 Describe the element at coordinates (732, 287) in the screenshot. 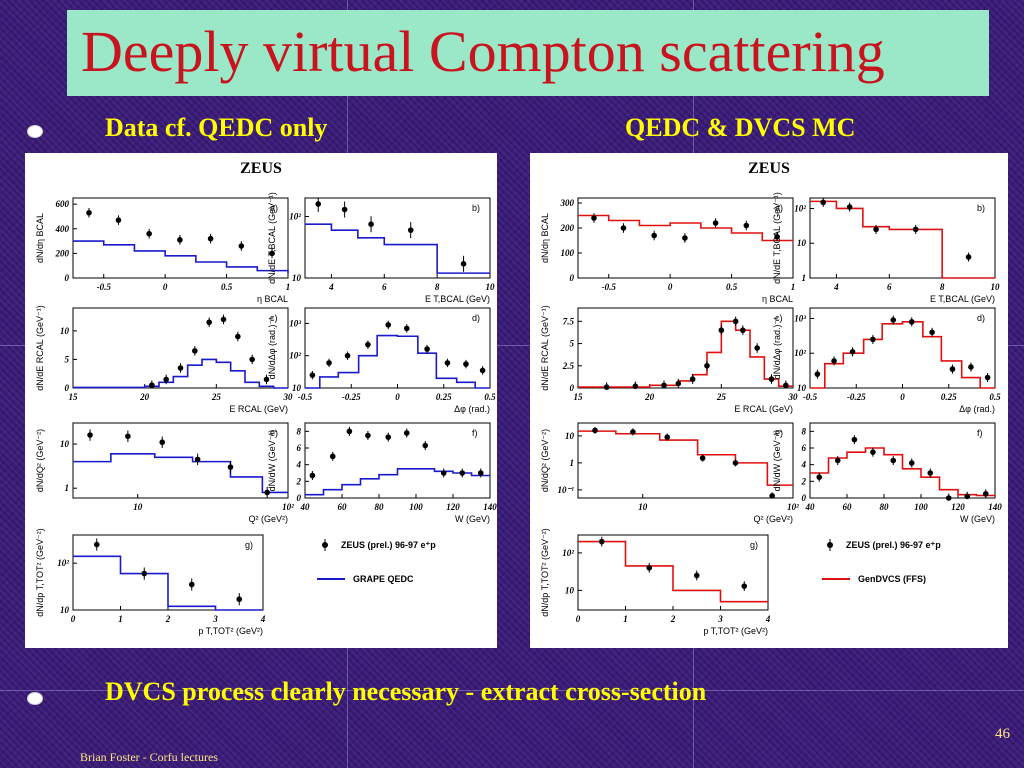

I see `x-tick-label: 0.5` at that location.